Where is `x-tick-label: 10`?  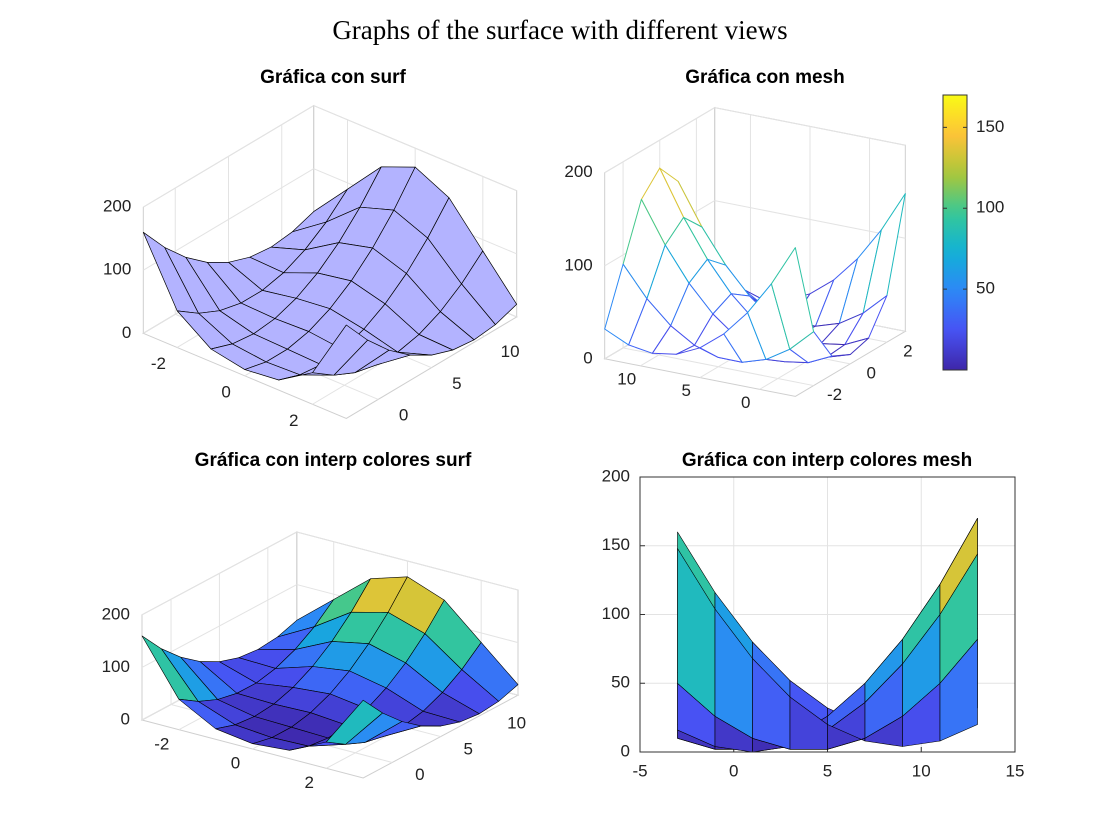 x-tick-label: 10 is located at coordinates (921, 770).